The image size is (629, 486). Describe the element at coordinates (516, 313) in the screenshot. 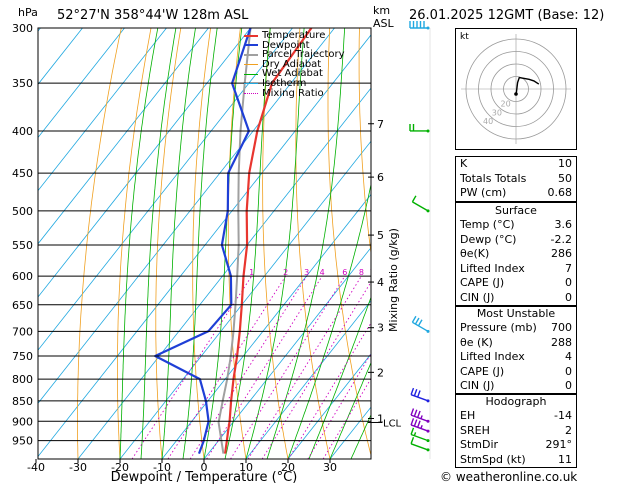

I see `most-unstable-title: Most Unstable` at that location.